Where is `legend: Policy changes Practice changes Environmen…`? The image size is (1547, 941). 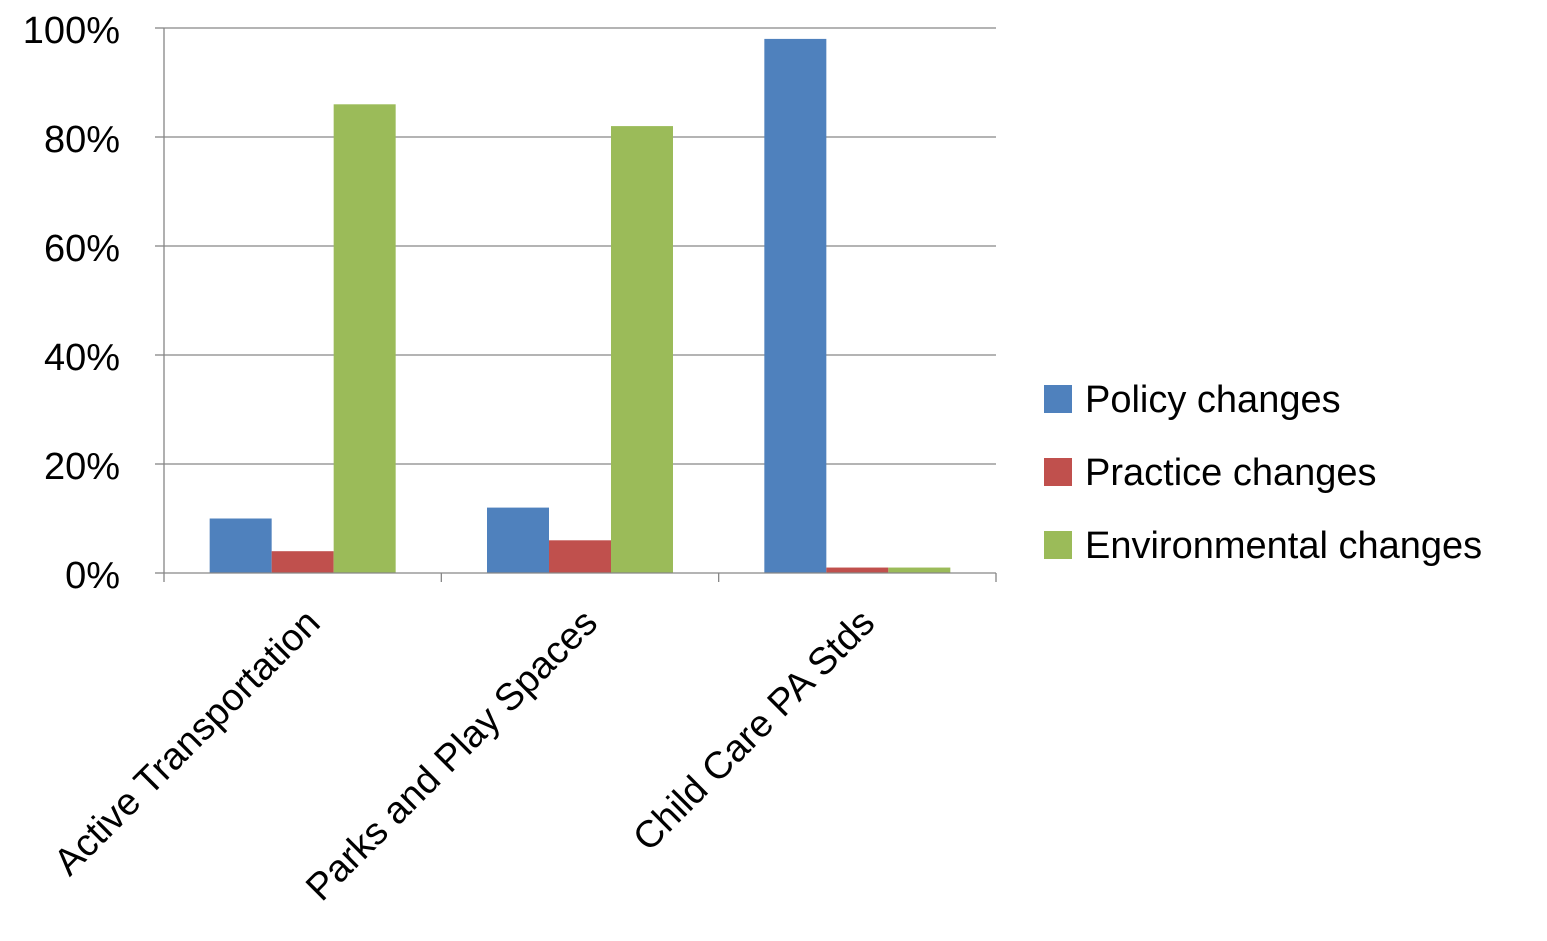 legend: Policy changes Practice changes Environmen… is located at coordinates (1263, 473).